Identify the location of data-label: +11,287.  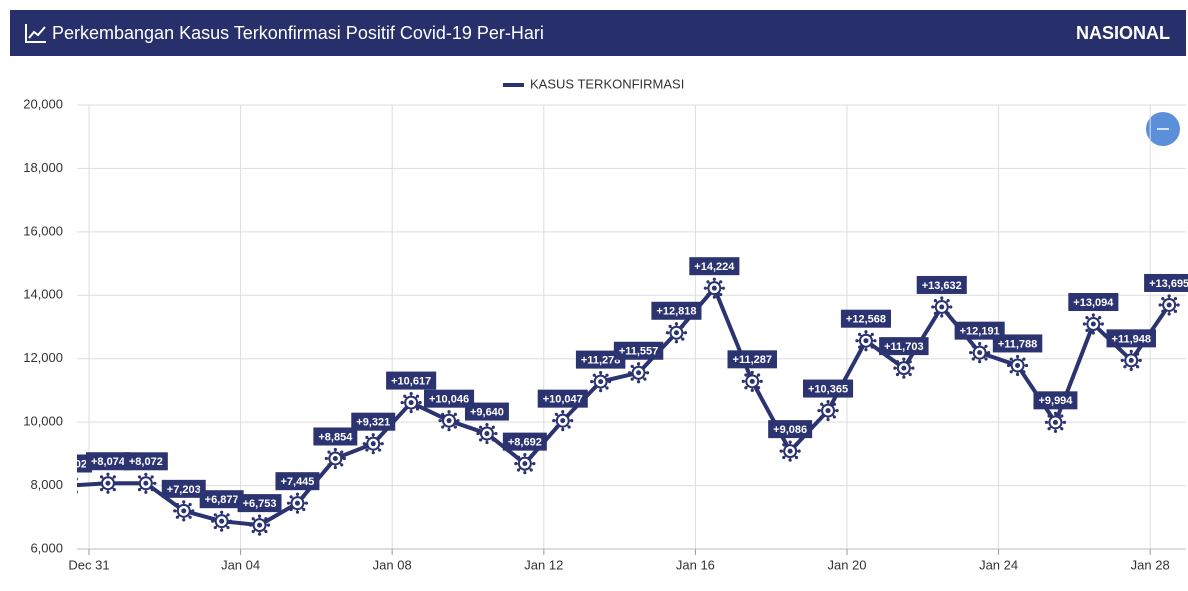
(752, 360).